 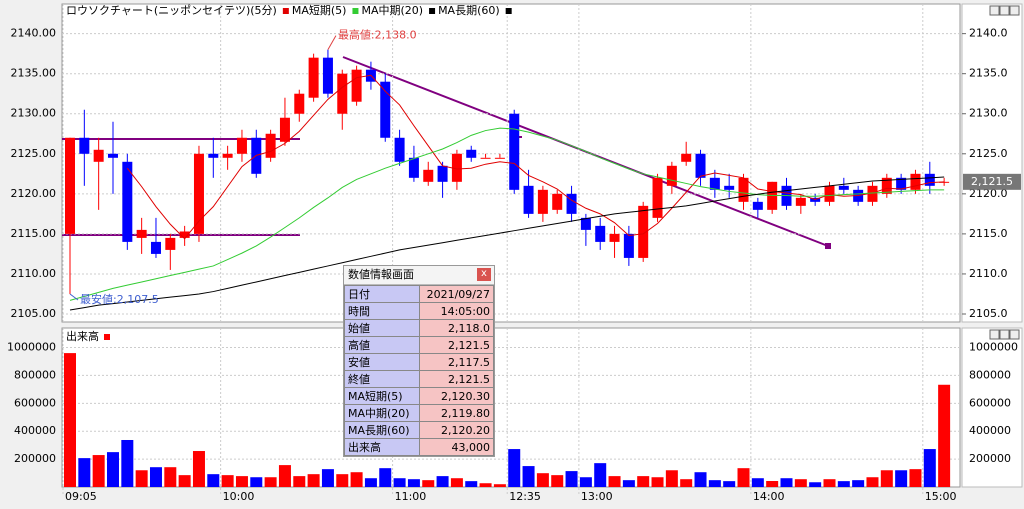 I want to click on data-row: MA中期(20) 2,119.80, so click(x=419, y=413).